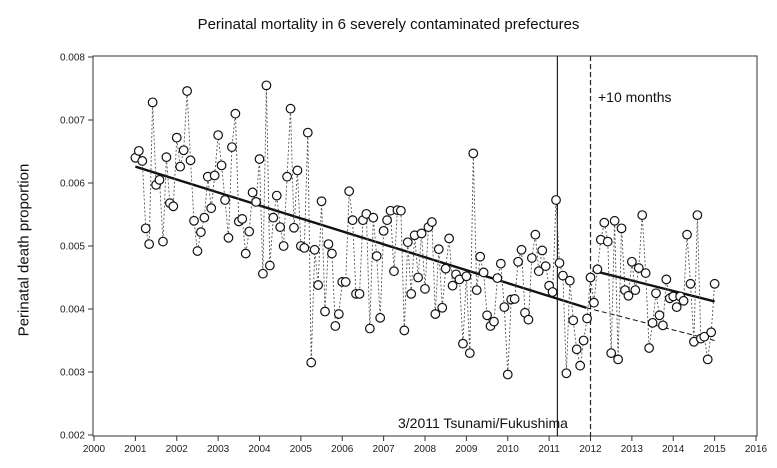  Describe the element at coordinates (218, 449) in the screenshot. I see `x-tick-label: 2003` at that location.